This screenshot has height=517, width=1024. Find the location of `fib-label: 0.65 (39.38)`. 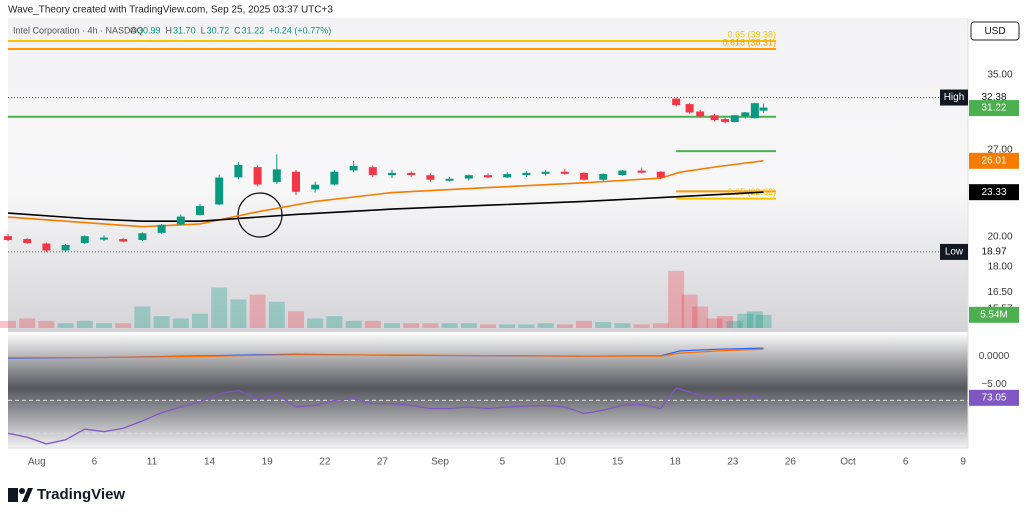

fib-label: 0.65 (39.38) is located at coordinates (751, 34).